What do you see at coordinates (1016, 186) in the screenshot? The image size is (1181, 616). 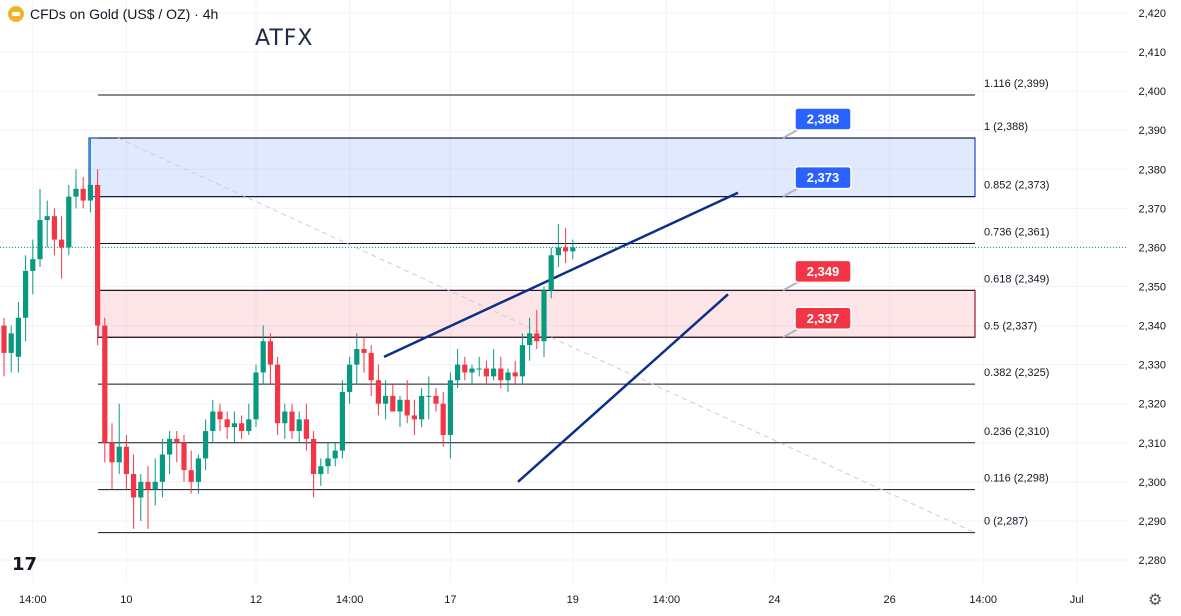 I see `fib-level-label: 0.852 (2,373)` at bounding box center [1016, 186].